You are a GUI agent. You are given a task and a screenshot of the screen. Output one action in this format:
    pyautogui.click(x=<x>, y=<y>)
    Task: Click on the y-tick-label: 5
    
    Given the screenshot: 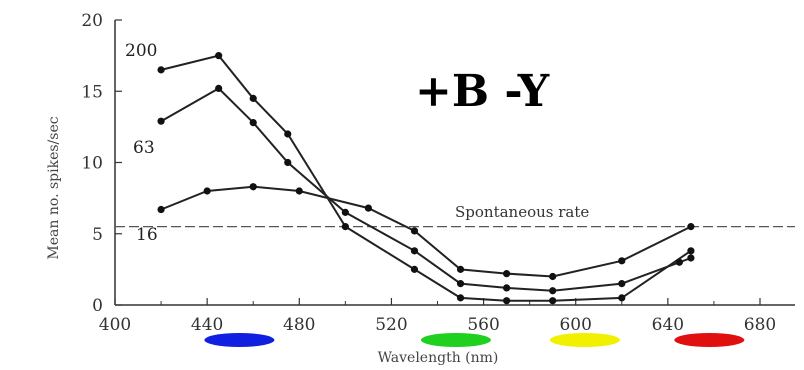 What is the action you would take?
    pyautogui.click(x=97, y=235)
    